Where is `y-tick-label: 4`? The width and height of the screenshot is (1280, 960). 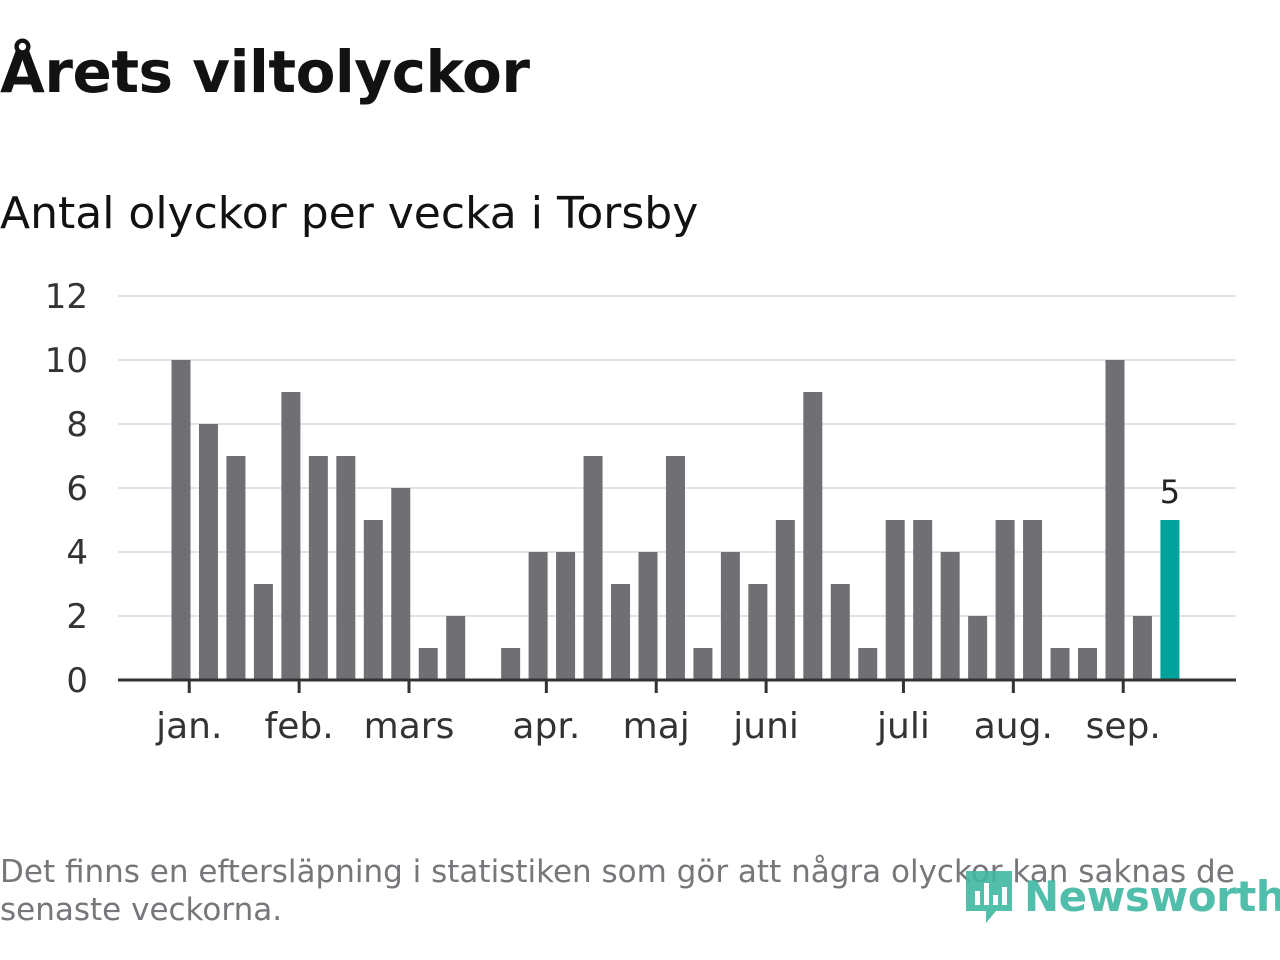 y-tick-label: 4 is located at coordinates (77, 553).